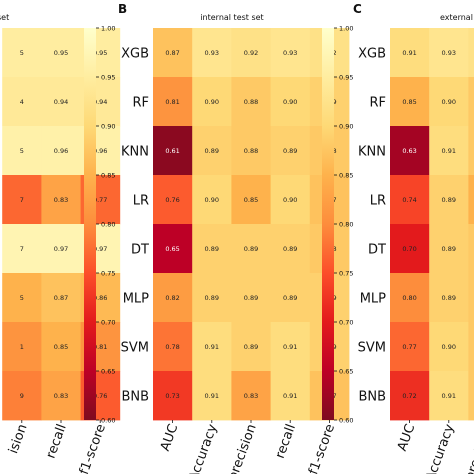 Image resolution: width=474 pixels, height=474 pixels. What do you see at coordinates (346, 224) in the screenshot?
I see `colorbar-tick-label: 0.80` at bounding box center [346, 224].